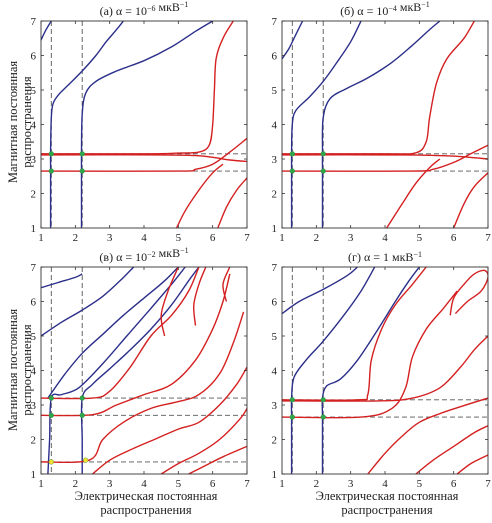  What do you see at coordinates (144, 9) in the screenshot?
I see `panel-title: (а) α = 10−6 мкВ−1` at bounding box center [144, 9].